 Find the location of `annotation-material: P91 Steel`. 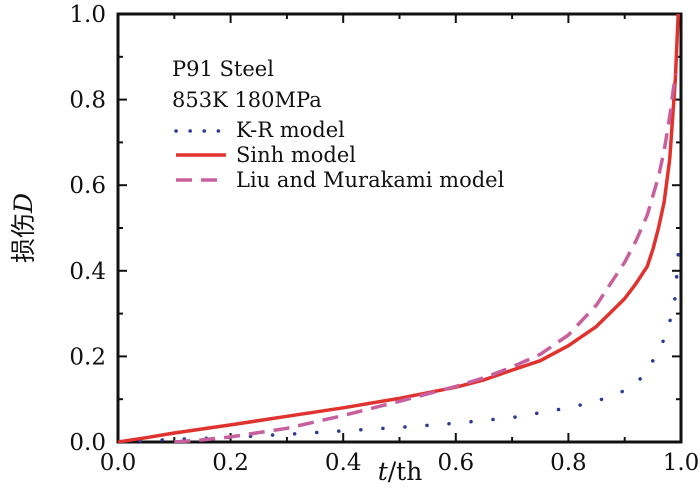

annotation-material: P91 Steel is located at coordinates (223, 69).